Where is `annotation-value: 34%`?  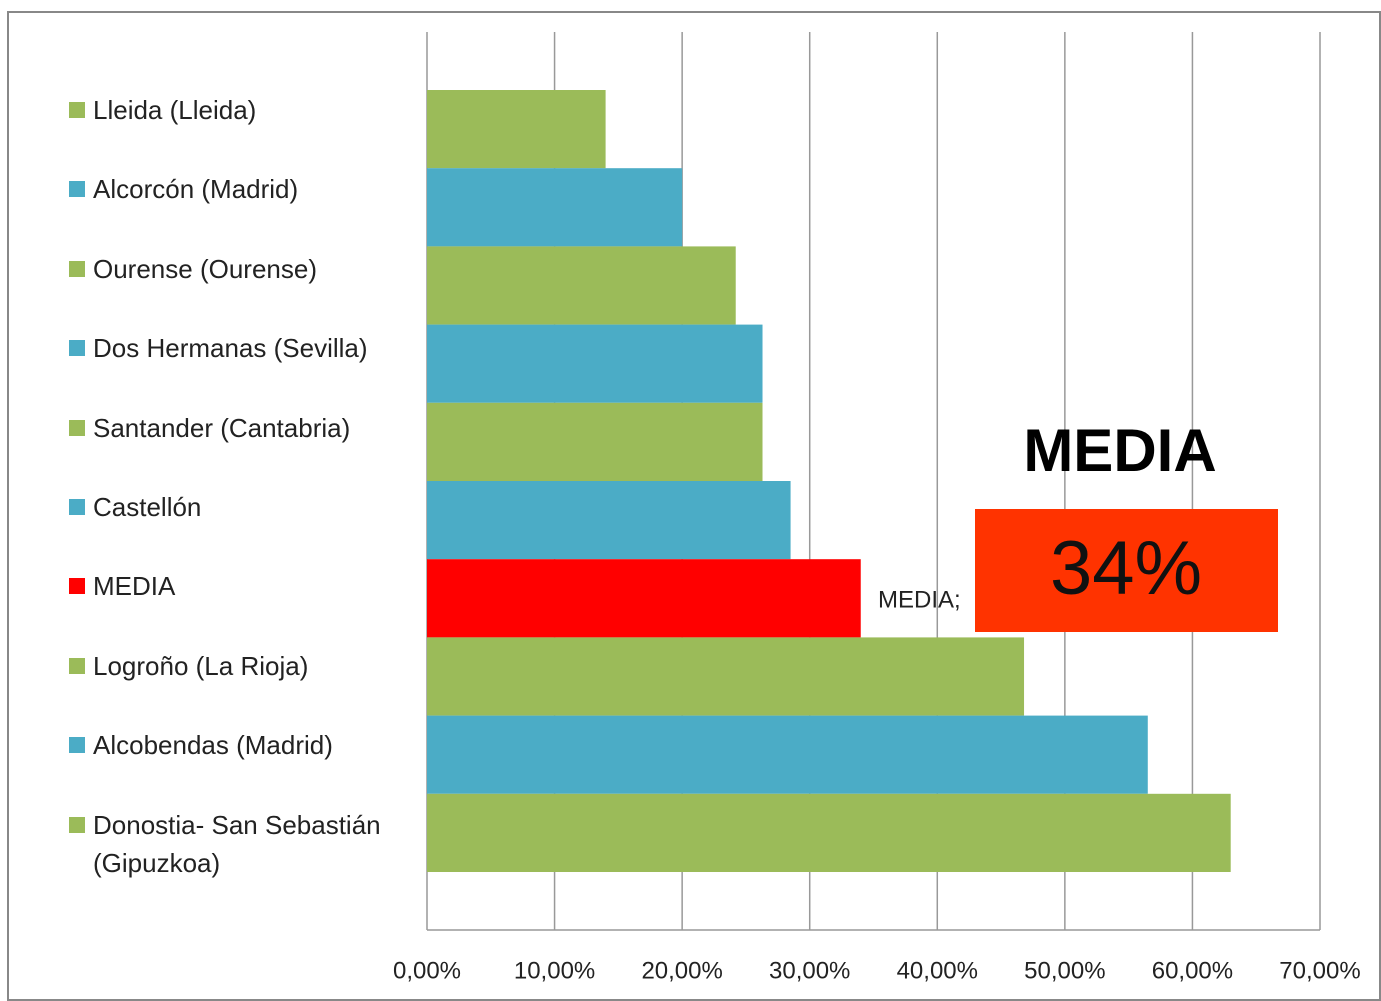
annotation-value: 34% is located at coordinates (1126, 568).